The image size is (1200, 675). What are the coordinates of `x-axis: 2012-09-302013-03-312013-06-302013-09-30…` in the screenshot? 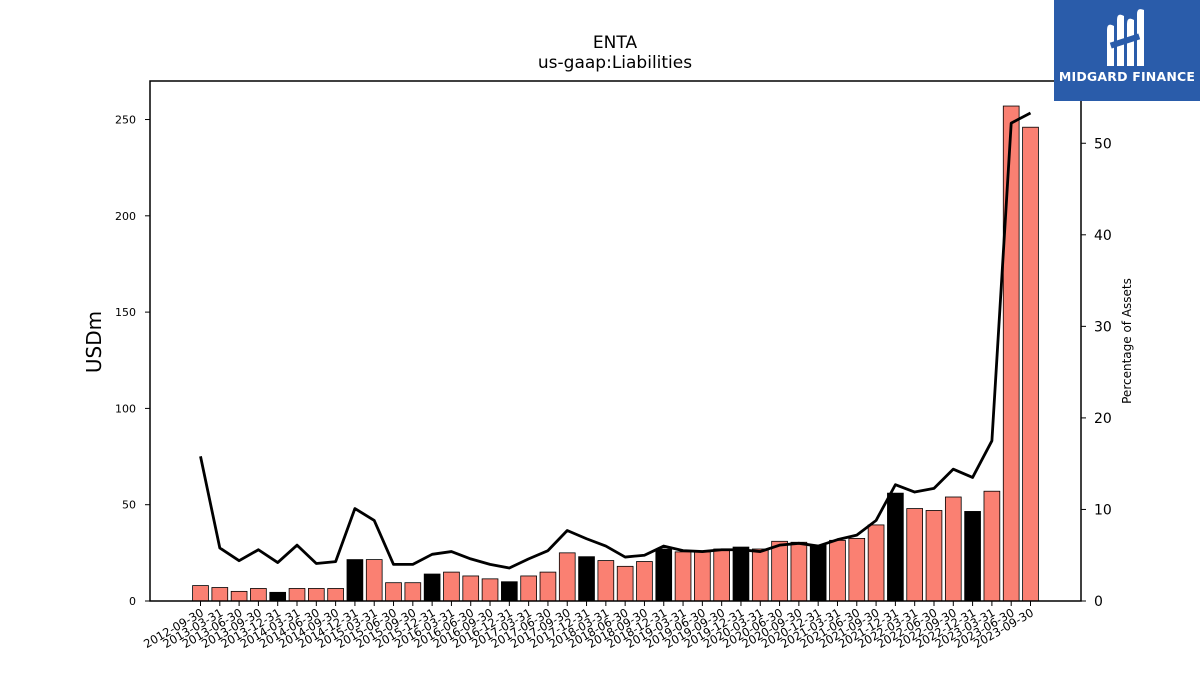 It's located at (588, 626).